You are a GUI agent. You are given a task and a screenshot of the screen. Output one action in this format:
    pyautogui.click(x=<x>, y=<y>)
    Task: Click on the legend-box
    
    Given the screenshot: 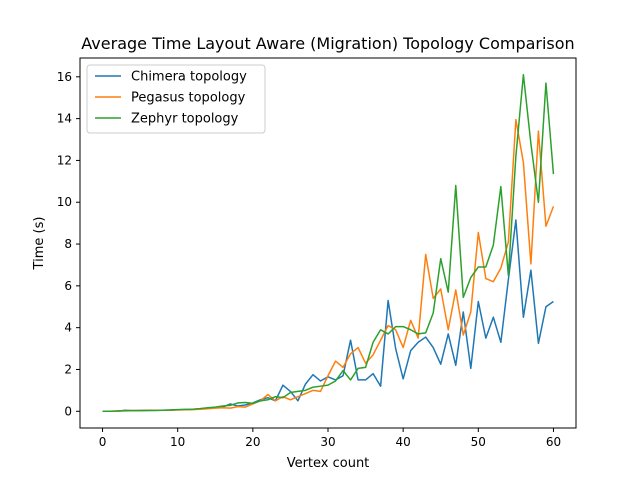 What is the action you would take?
    pyautogui.click(x=176, y=99)
    